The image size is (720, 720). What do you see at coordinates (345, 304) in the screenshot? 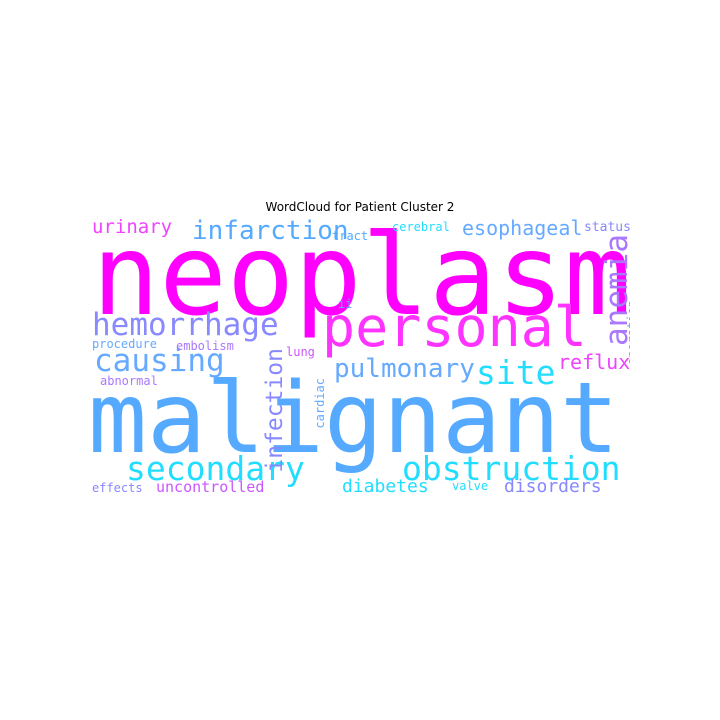
I see `word-ii: ii` at bounding box center [345, 304].